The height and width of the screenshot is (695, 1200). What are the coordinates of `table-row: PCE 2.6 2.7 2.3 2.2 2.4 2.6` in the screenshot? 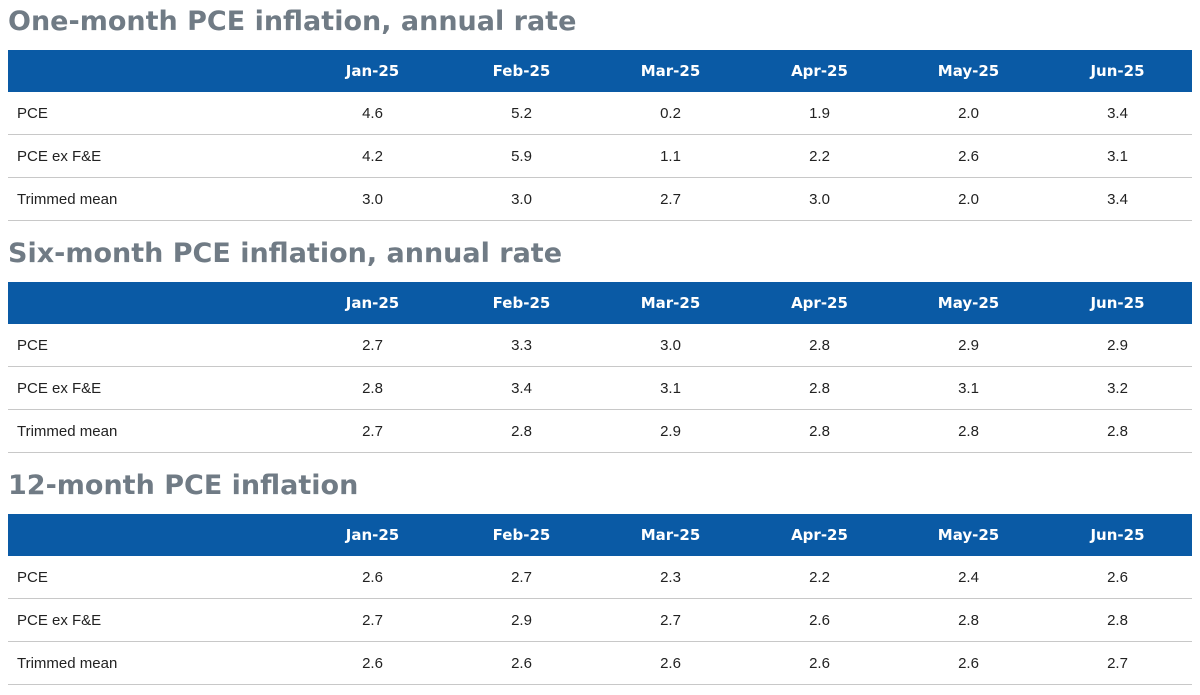 It's located at (600, 577).